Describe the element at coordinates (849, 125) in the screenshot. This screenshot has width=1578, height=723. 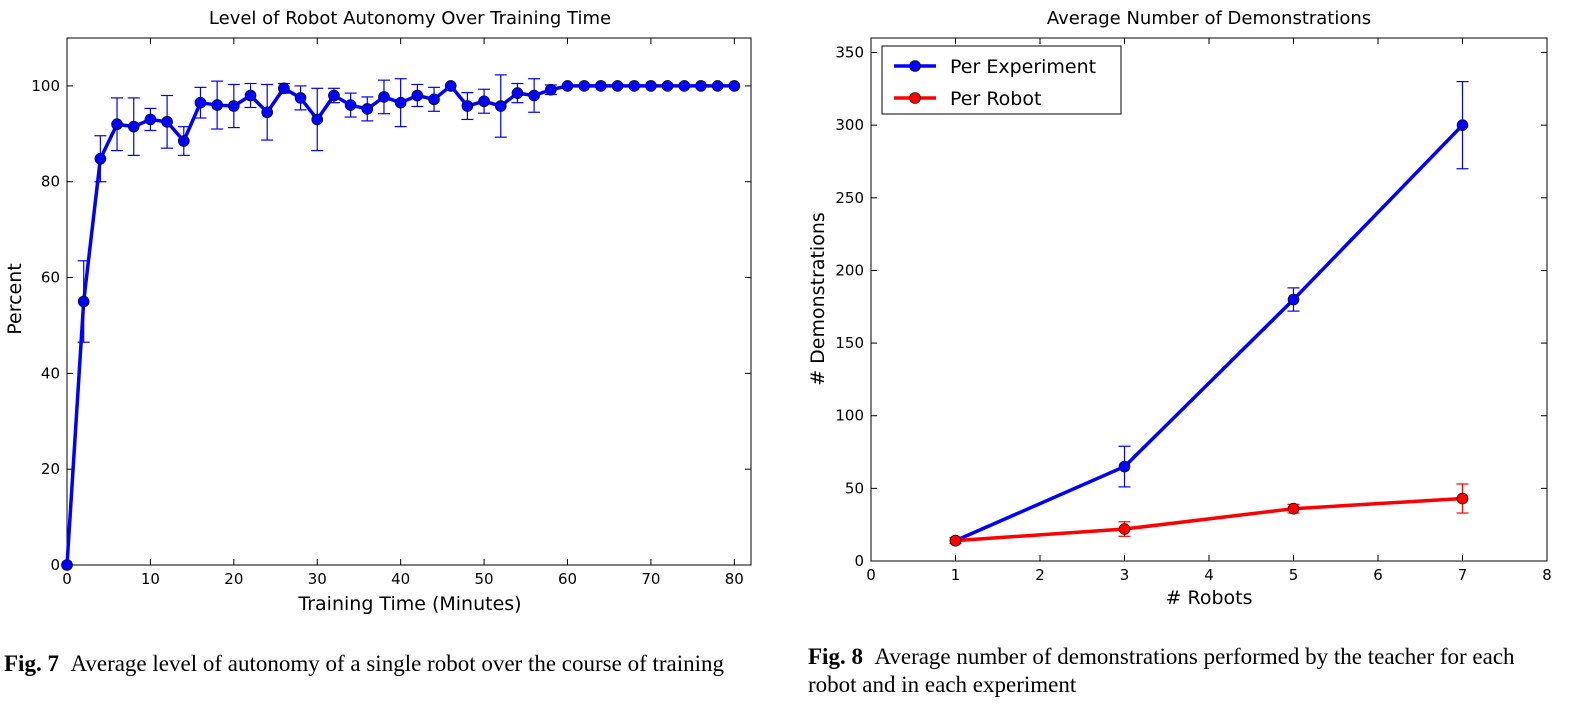
I see `y-tick-label: 300` at that location.